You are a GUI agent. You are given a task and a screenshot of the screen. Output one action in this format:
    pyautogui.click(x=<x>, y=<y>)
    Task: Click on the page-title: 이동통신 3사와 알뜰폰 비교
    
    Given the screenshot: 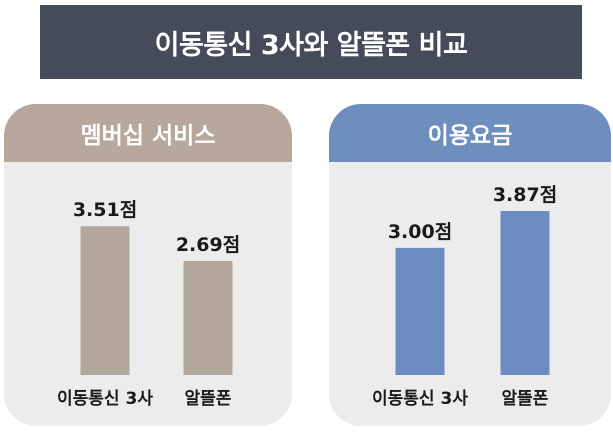 What is the action you would take?
    pyautogui.click(x=311, y=45)
    